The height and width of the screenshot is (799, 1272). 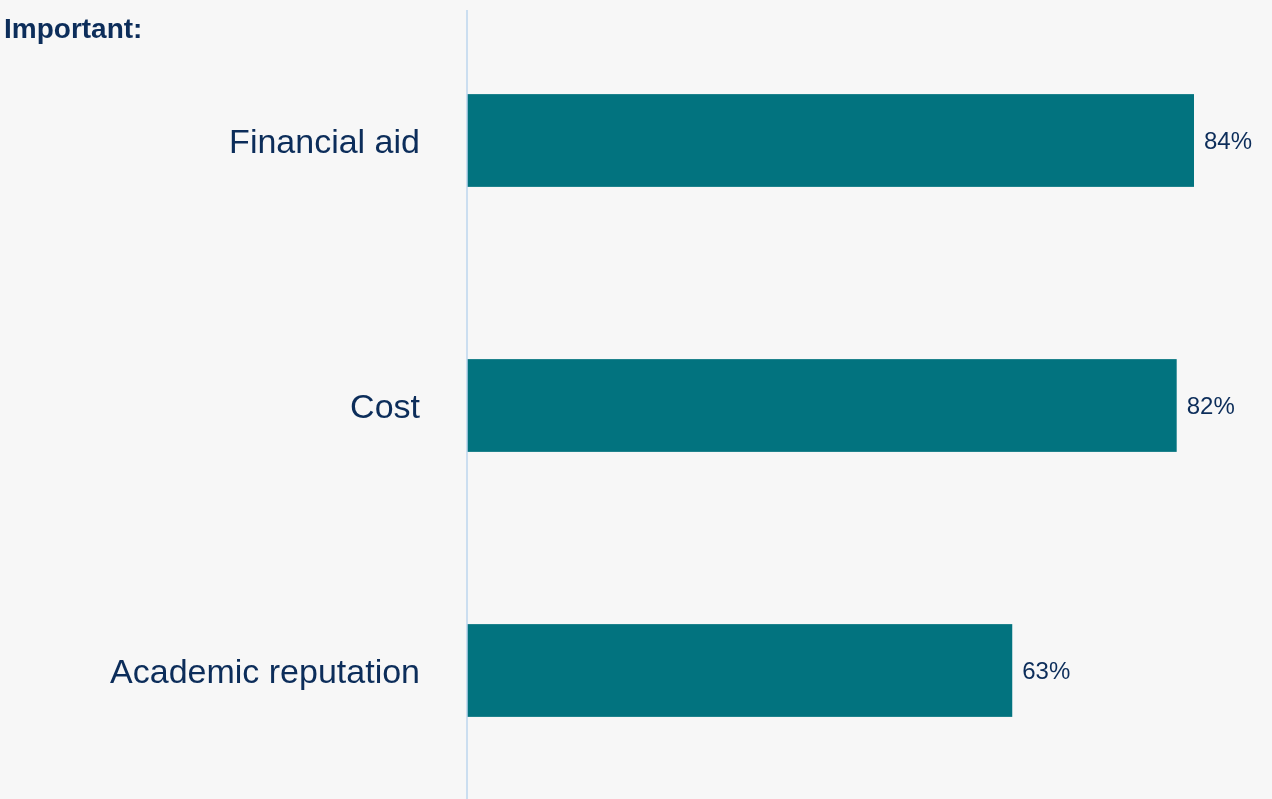 I want to click on y-tick-label: Academic reputation, so click(x=265, y=670).